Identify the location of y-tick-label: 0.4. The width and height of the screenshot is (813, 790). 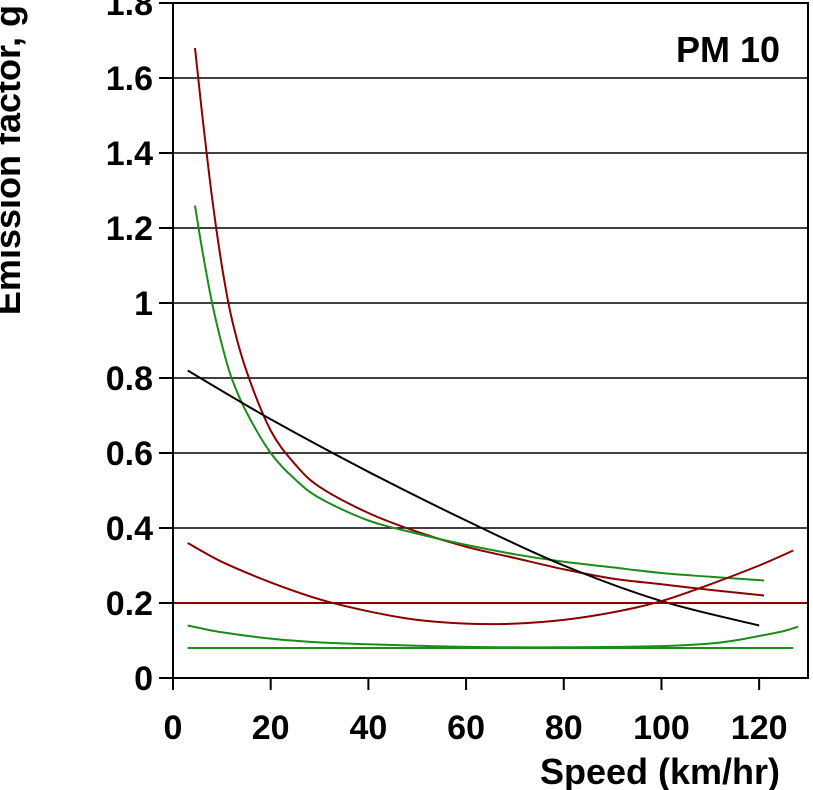
(129, 529).